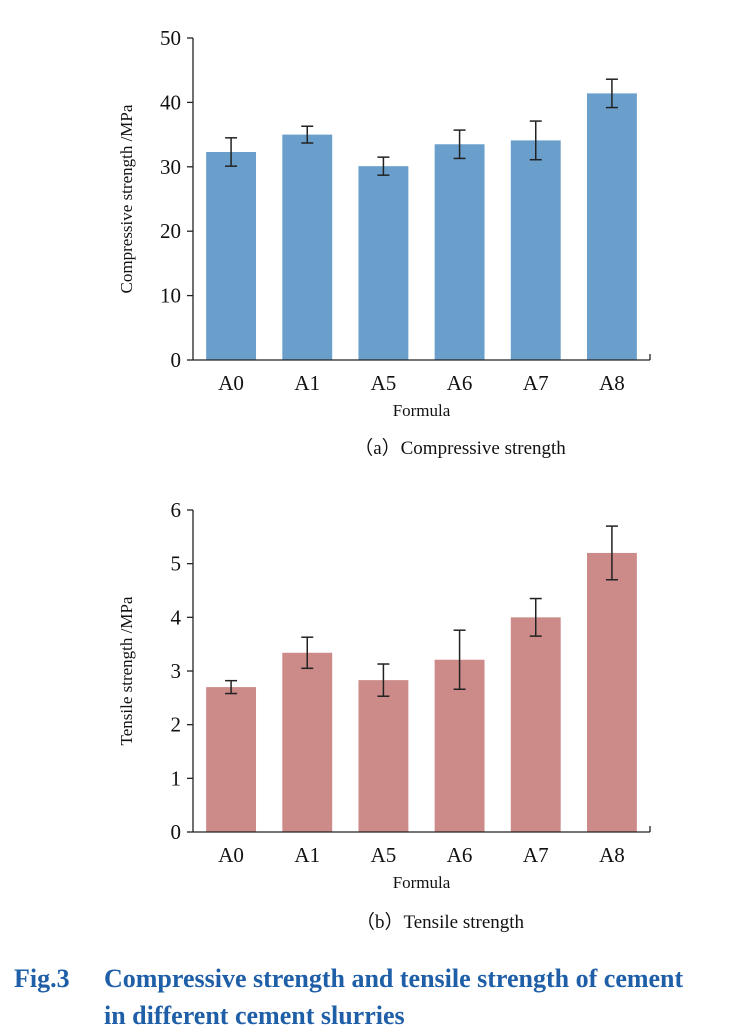 The image size is (747, 1035). What do you see at coordinates (176, 725) in the screenshot?
I see `y-tick-label: 2` at bounding box center [176, 725].